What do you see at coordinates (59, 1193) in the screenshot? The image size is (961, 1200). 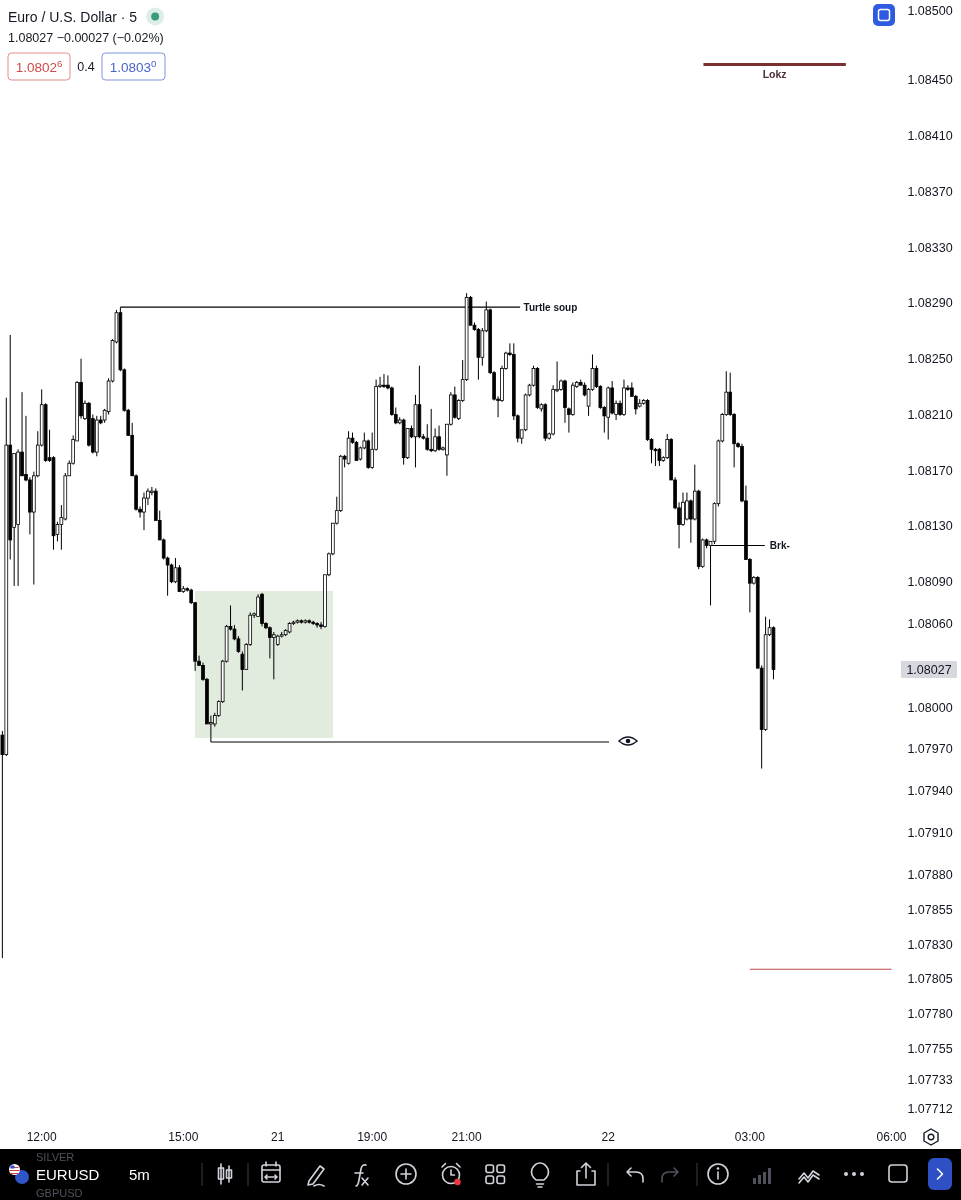 I see `text: GBPUSD` at bounding box center [59, 1193].